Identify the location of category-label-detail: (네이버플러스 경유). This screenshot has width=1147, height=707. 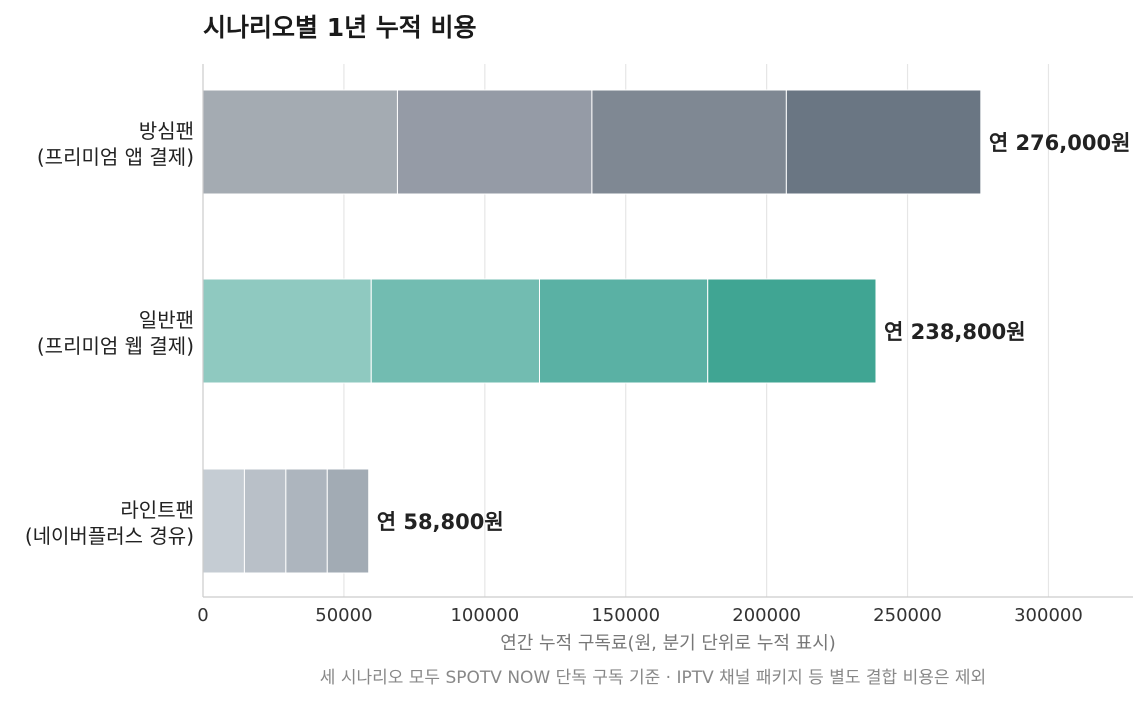
(109, 536).